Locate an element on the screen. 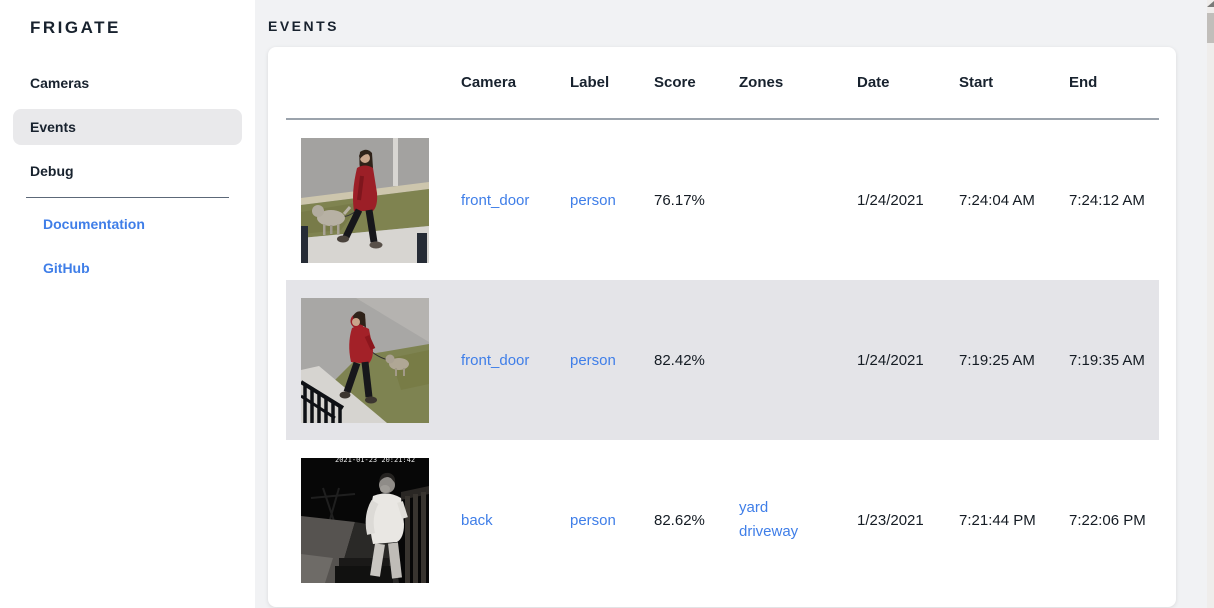 The image size is (1214, 608). scrollbar-thumb is located at coordinates (1210, 28).